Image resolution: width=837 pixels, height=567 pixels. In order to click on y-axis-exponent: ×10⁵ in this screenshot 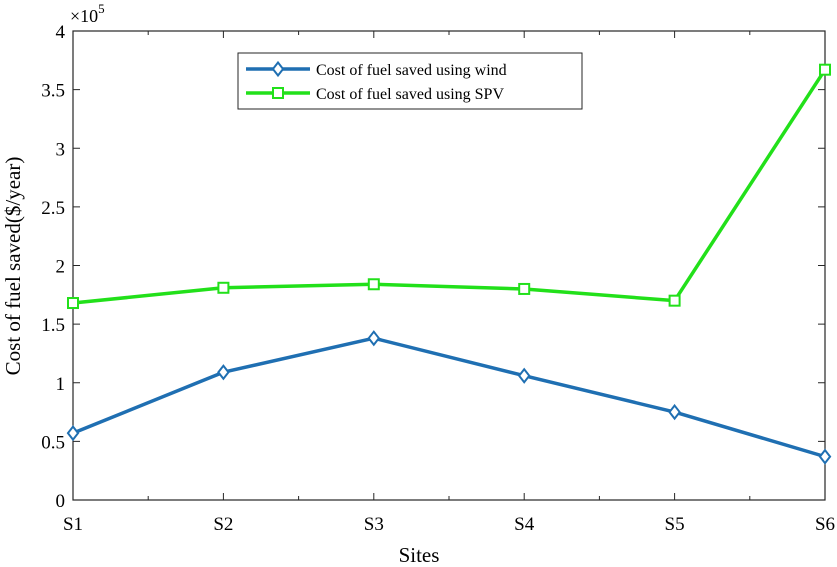, I will do `click(87, 13)`.